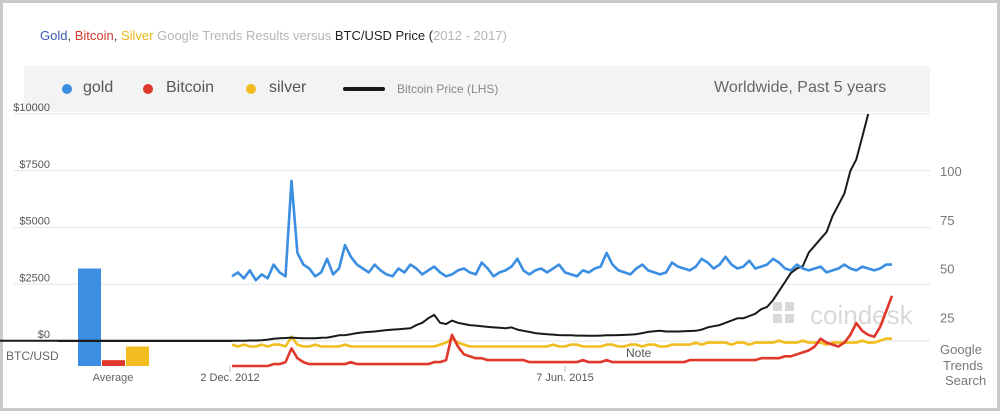 This screenshot has width=1000, height=411. Describe the element at coordinates (862, 315) in the screenshot. I see `watermark: coindesk` at that location.